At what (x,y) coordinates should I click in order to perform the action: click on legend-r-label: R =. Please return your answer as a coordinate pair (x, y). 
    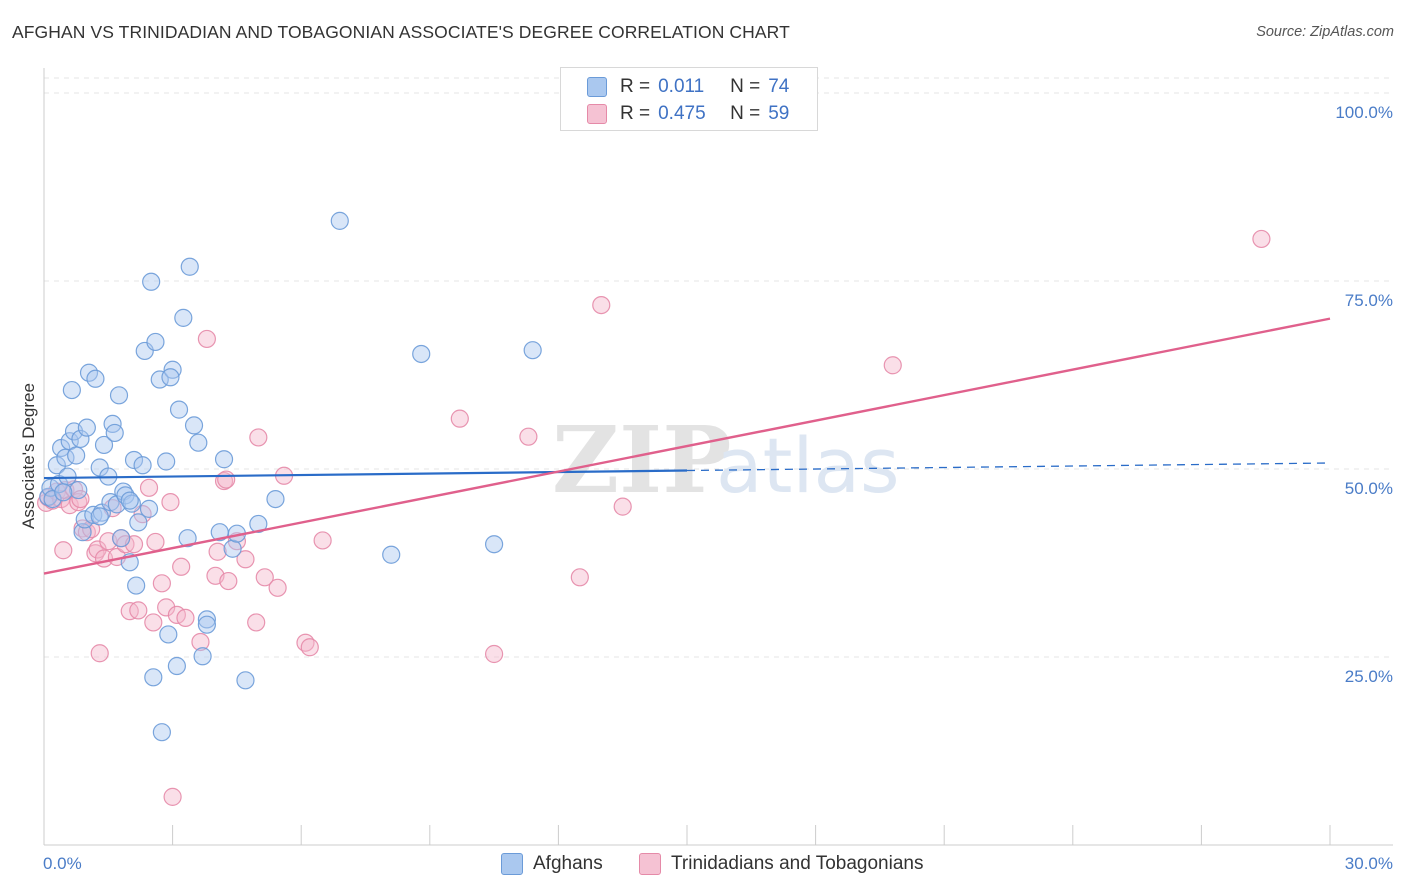
    Looking at the image, I should click on (635, 113).